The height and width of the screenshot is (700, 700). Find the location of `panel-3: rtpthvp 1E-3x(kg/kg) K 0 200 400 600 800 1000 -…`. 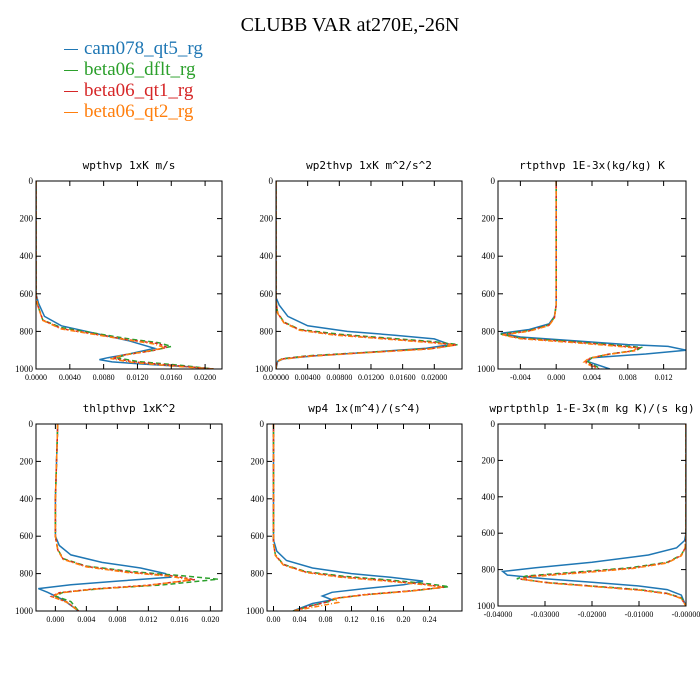

panel-3: rtpthvp 1E-3x(kg/kg) K 0 200 400 600 800 1000 -… is located at coordinates (582, 270).